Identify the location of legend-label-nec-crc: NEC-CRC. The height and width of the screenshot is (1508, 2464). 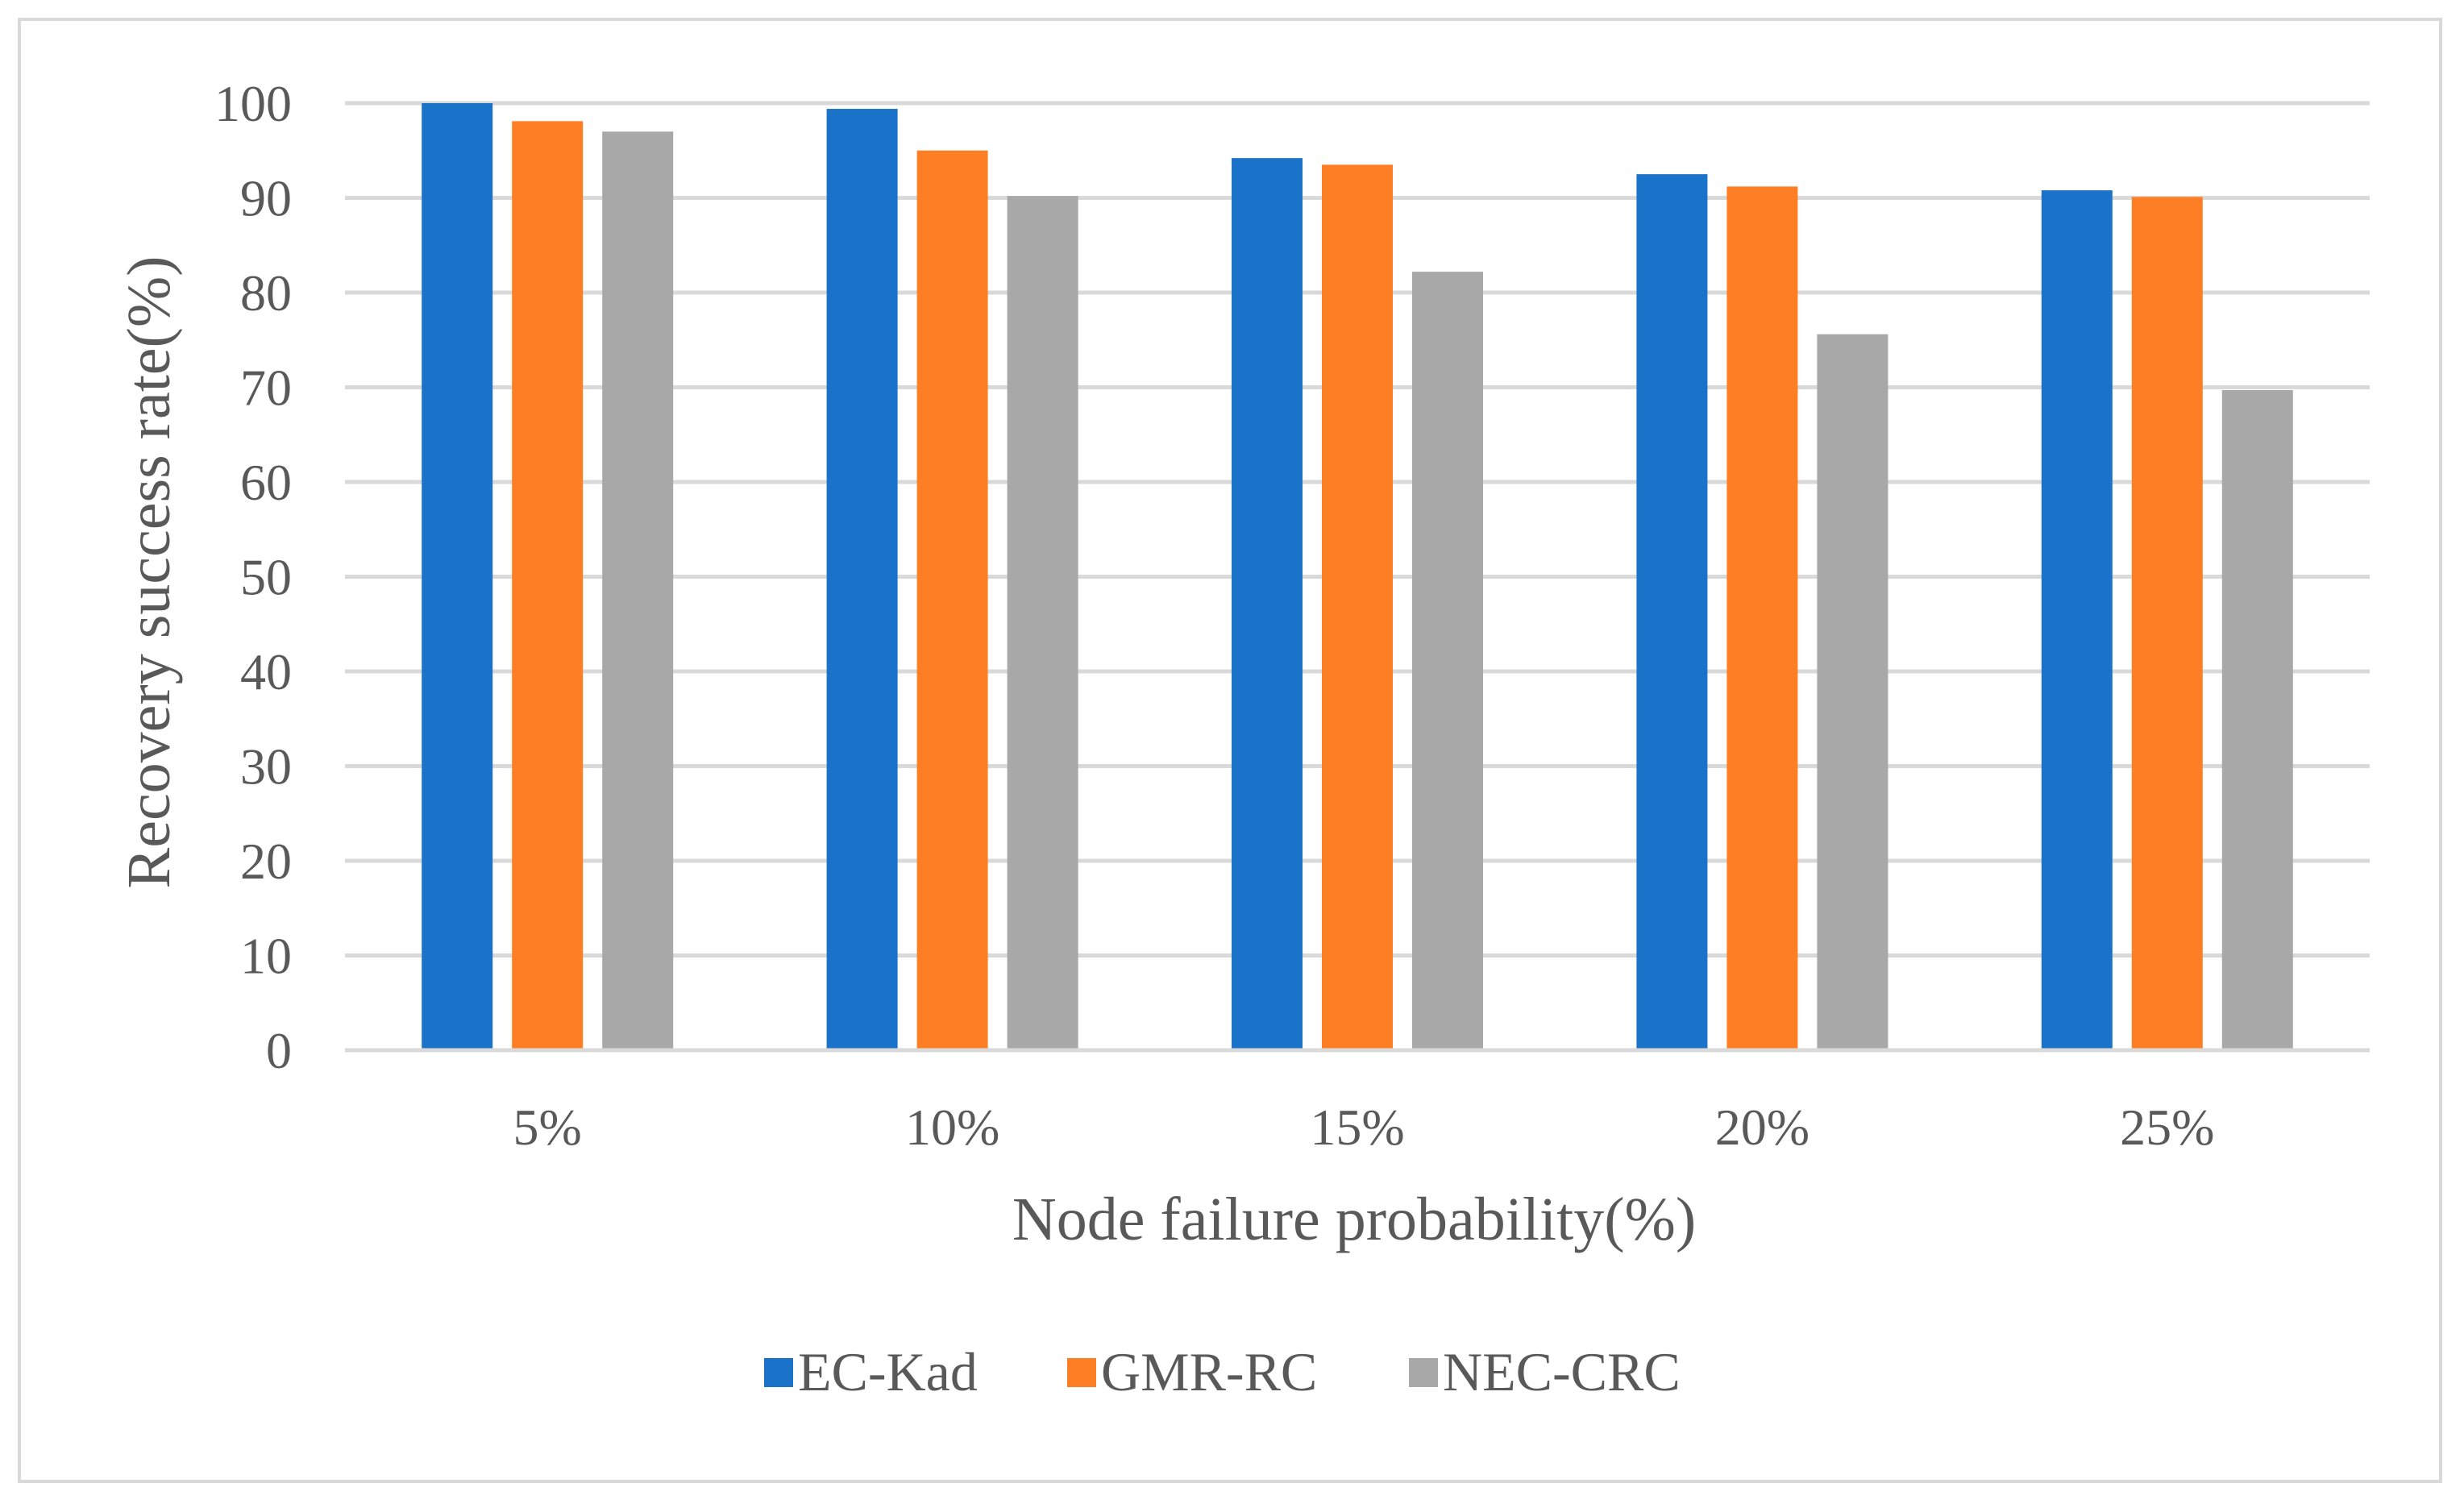
(1562, 1372).